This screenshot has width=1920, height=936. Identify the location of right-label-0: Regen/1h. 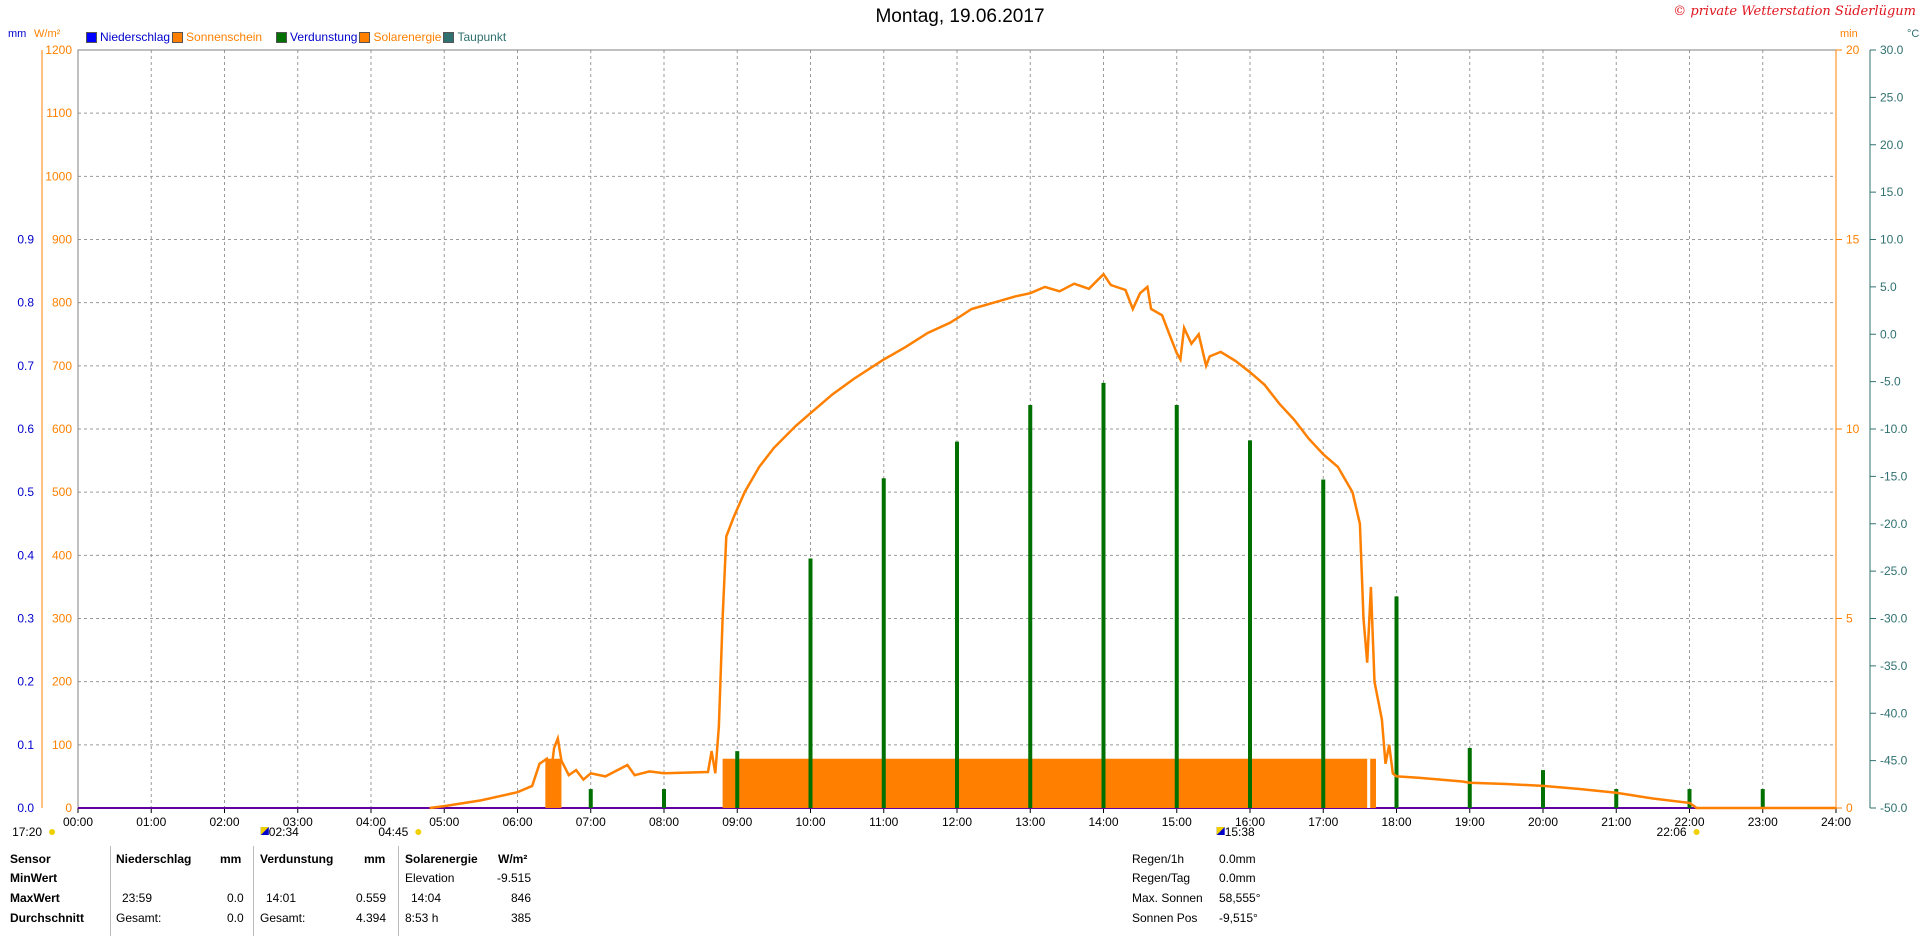
(1158, 859).